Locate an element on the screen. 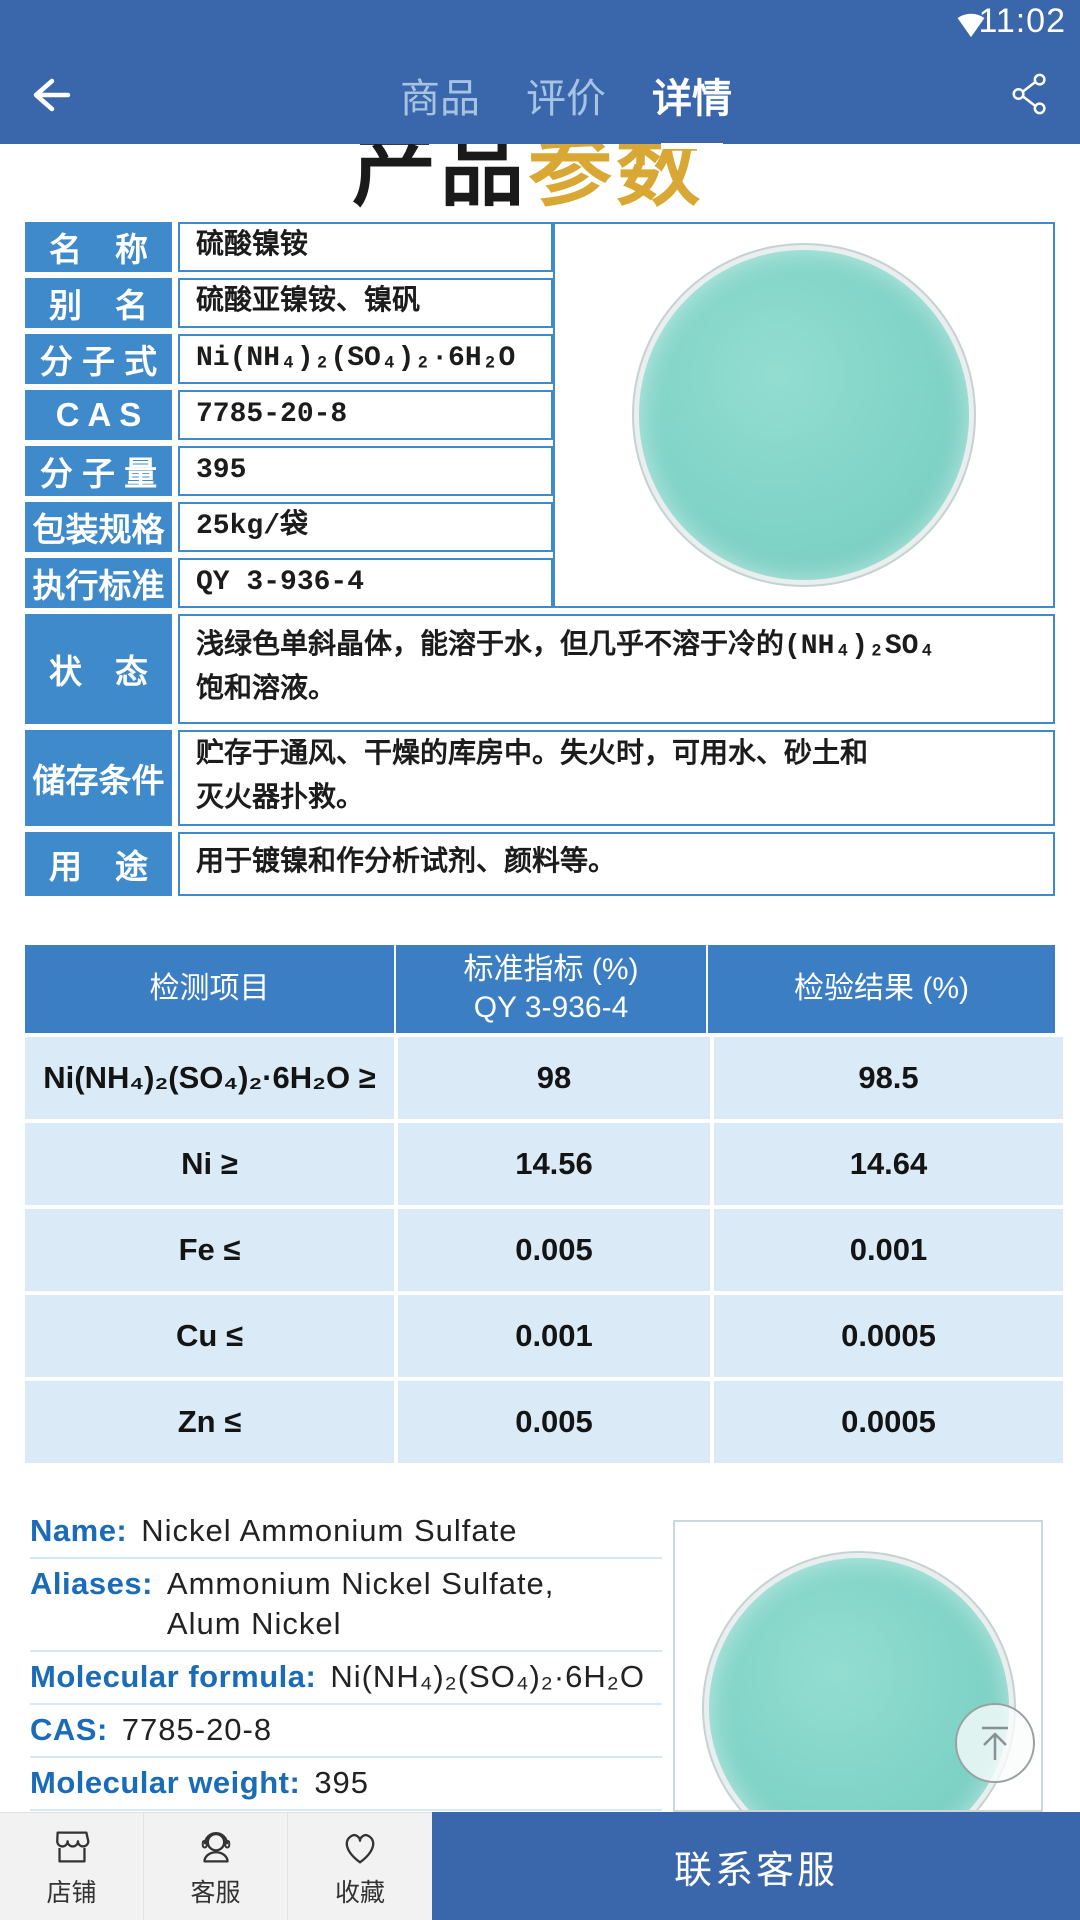  english-value: Ammonium Nickel Sulfate, Alum Nickel is located at coordinates (360, 1603).